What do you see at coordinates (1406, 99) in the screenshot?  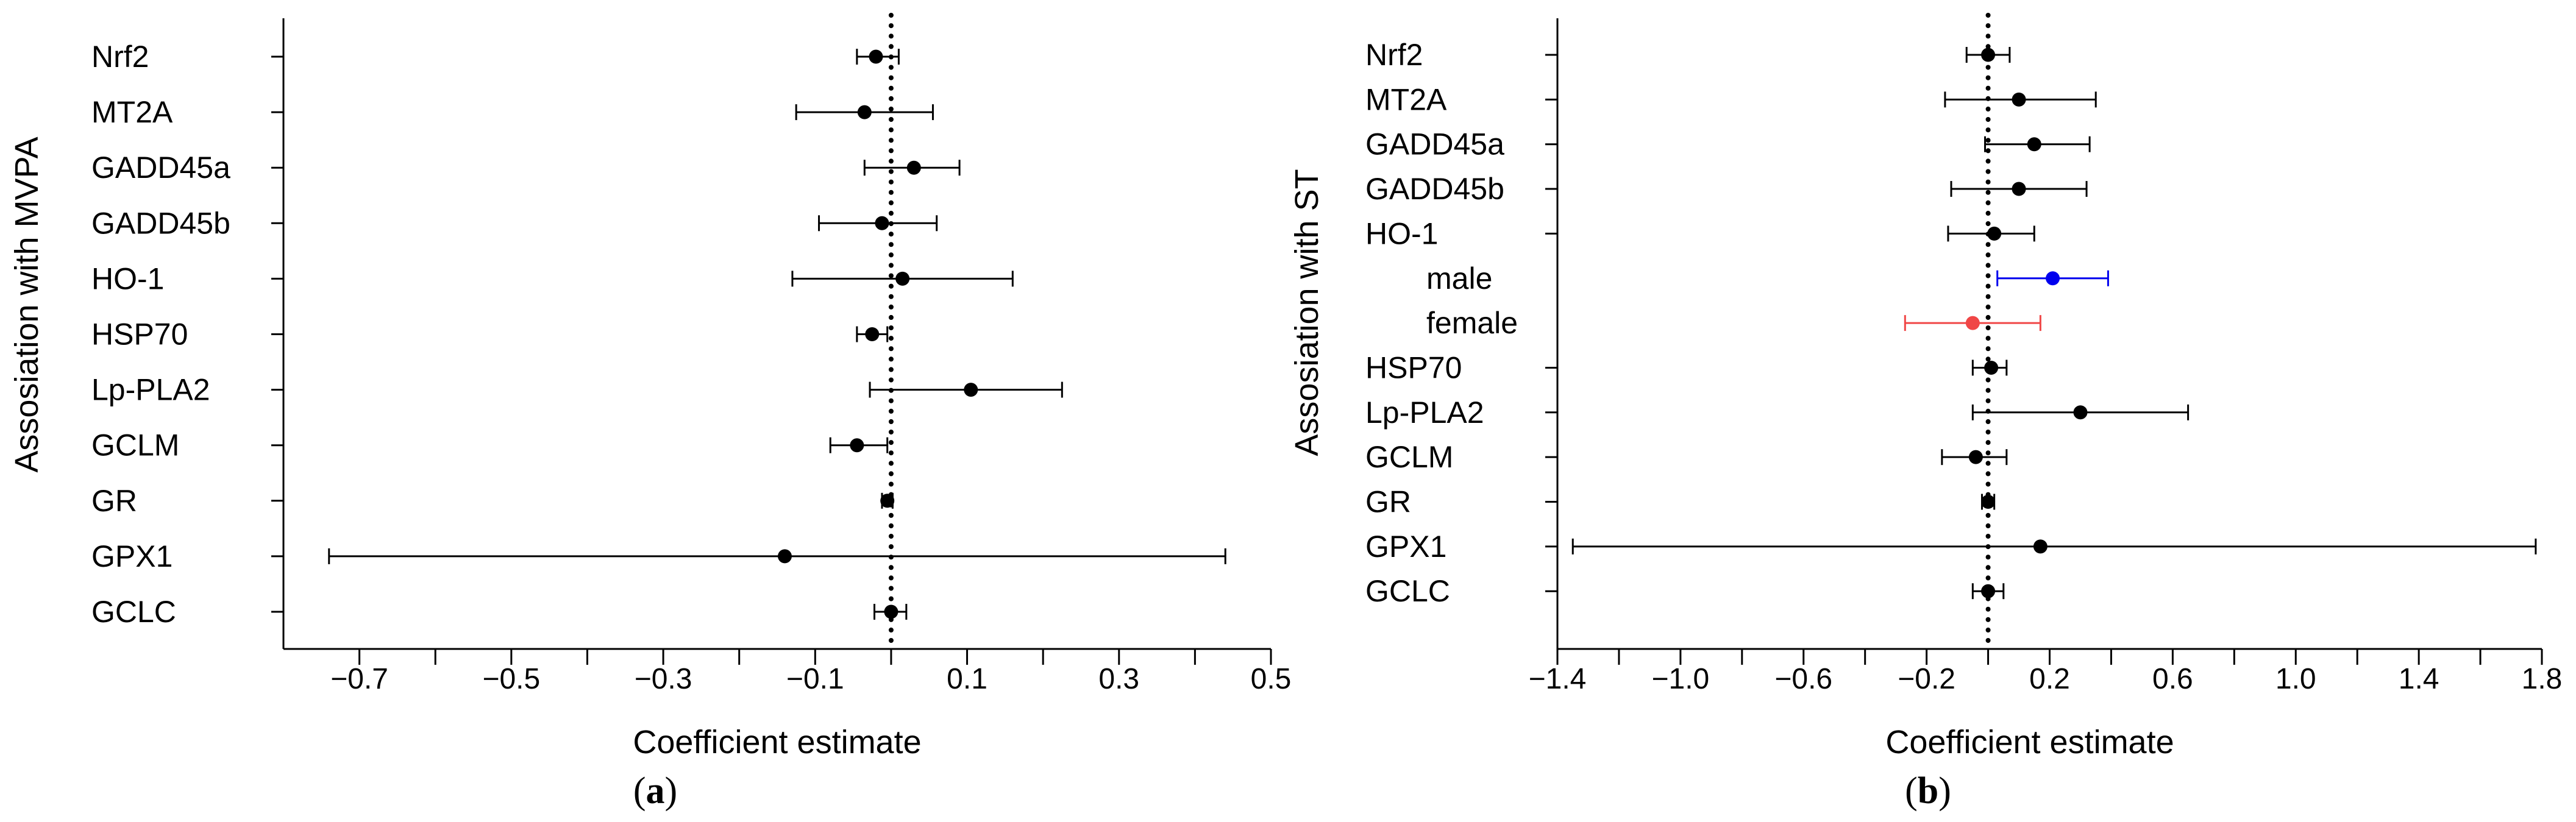 I see `panel-b-row-label: MT2A` at bounding box center [1406, 99].